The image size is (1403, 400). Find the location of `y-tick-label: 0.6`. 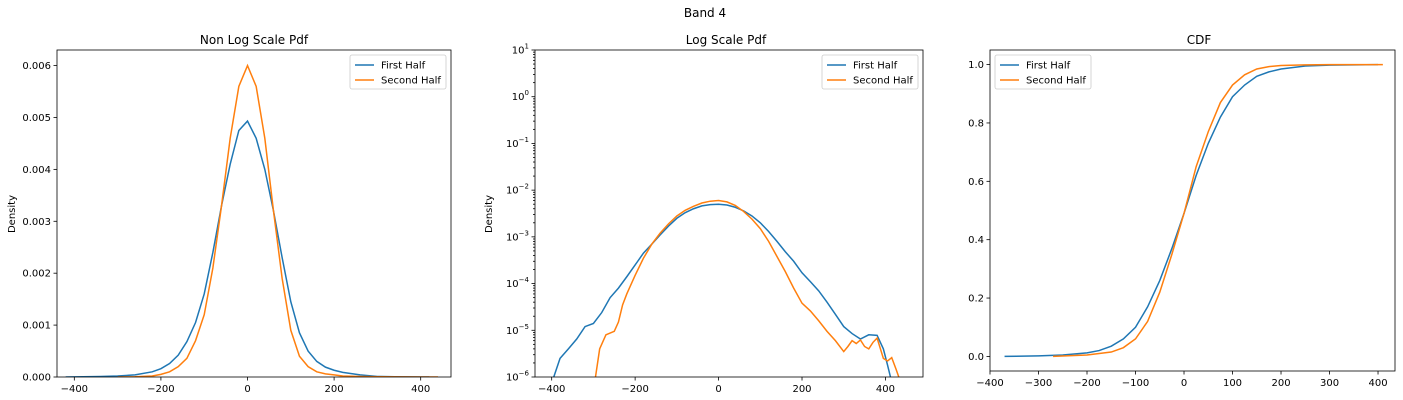

y-tick-label: 0.6 is located at coordinates (976, 182).